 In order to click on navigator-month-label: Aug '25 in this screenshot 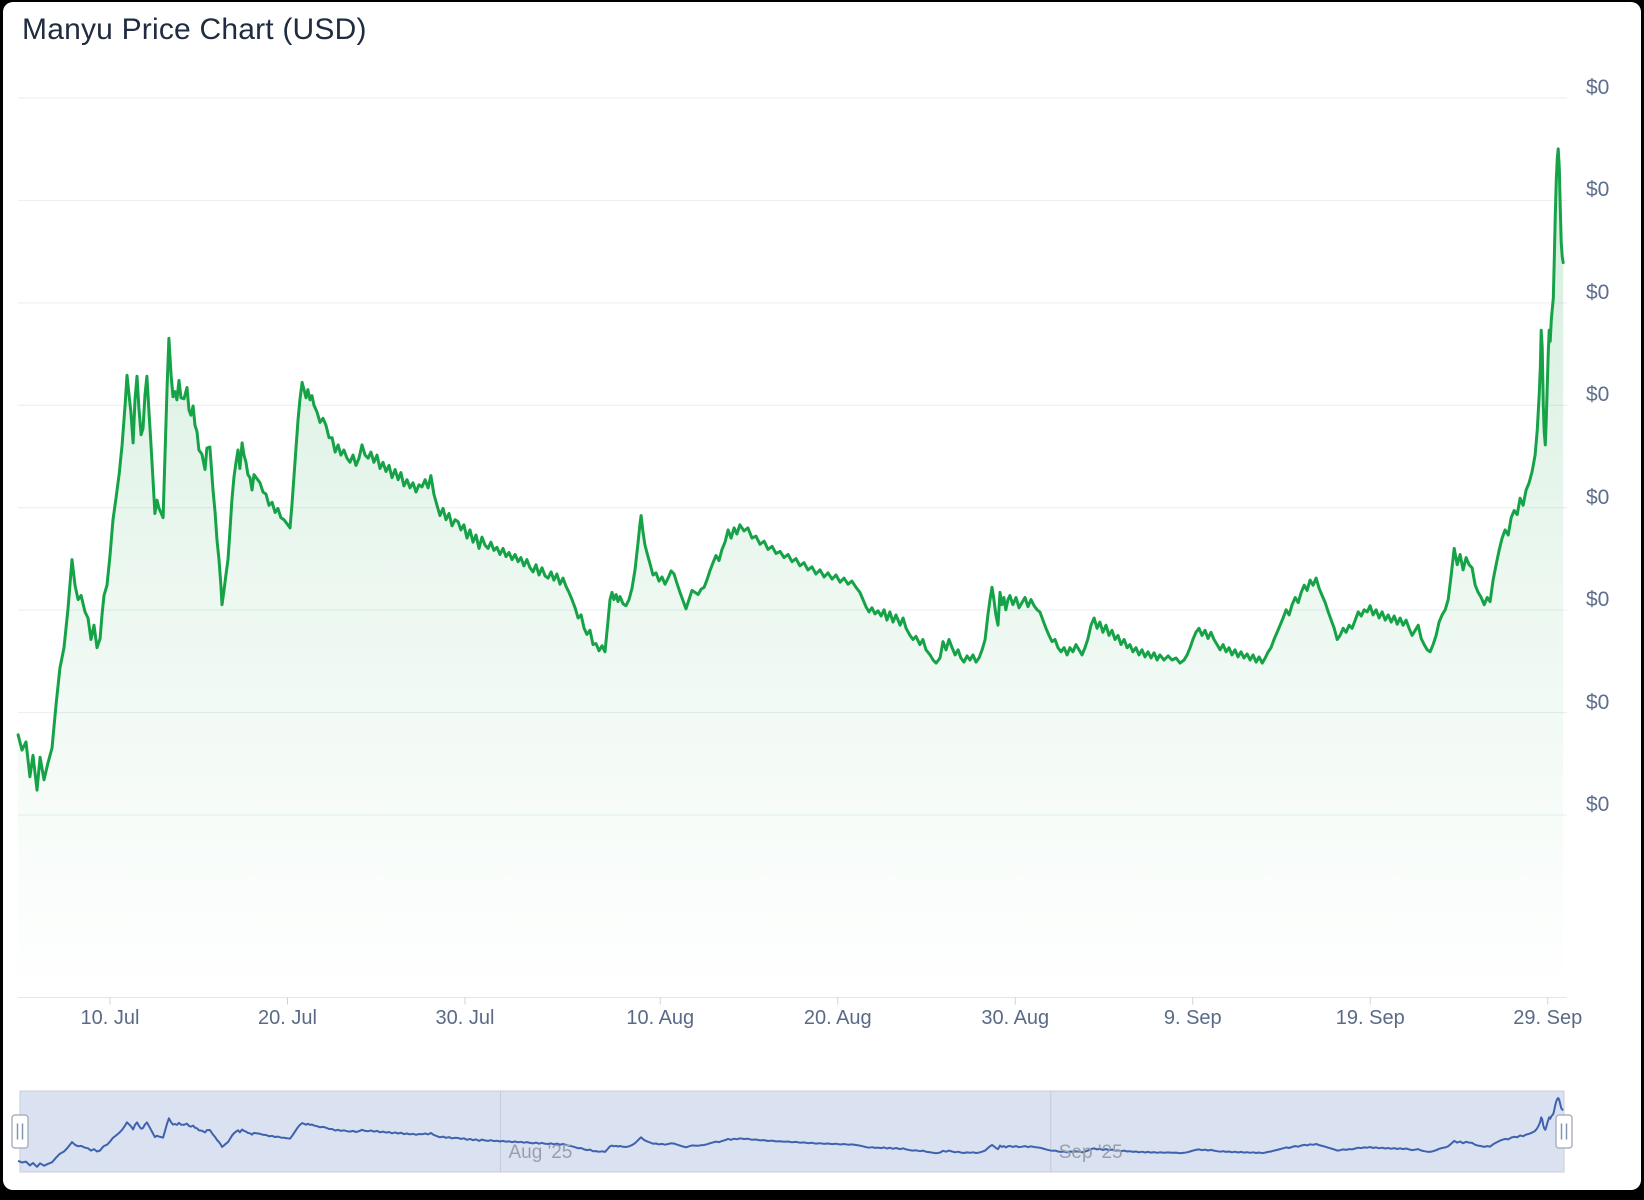, I will do `click(540, 1152)`.